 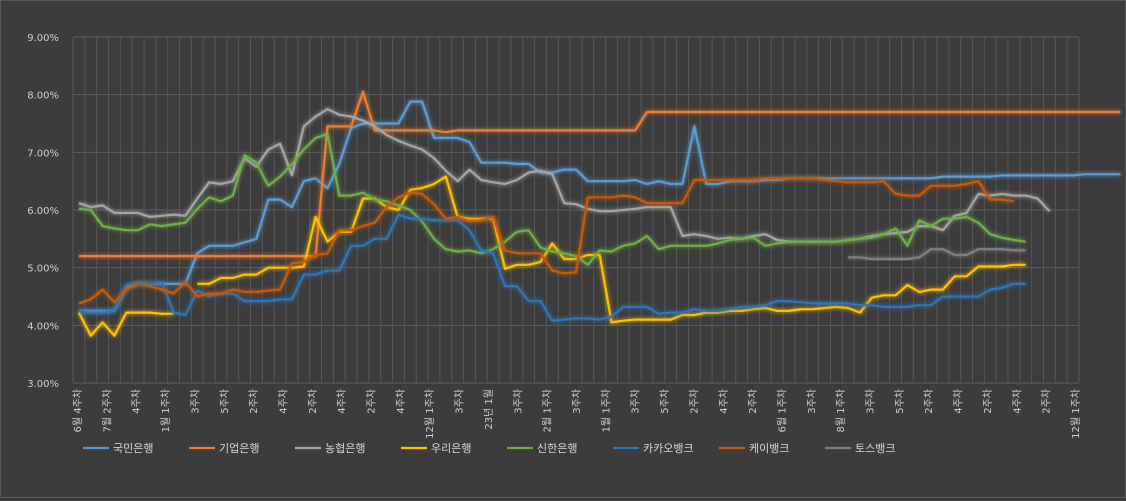 What do you see at coordinates (489, 448) in the screenshot?
I see `legend: 국민은행 기업은행 농협은행 우리은행 신한은행 카카오뱅크 케이뱅크 토스뱅크` at bounding box center [489, 448].